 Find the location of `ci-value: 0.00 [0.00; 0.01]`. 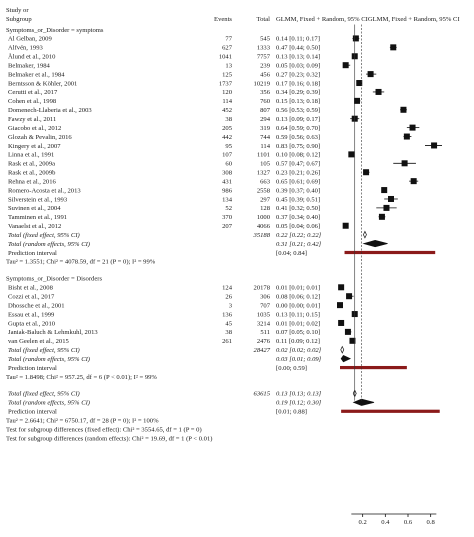

ci-value: 0.00 [0.00; 0.01] is located at coordinates (298, 305).